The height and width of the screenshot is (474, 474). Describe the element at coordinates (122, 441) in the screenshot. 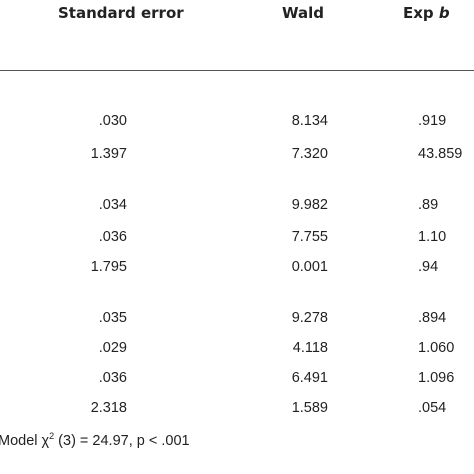

I see `footnote-suffix: (3) = 24.97, p < .001` at that location.